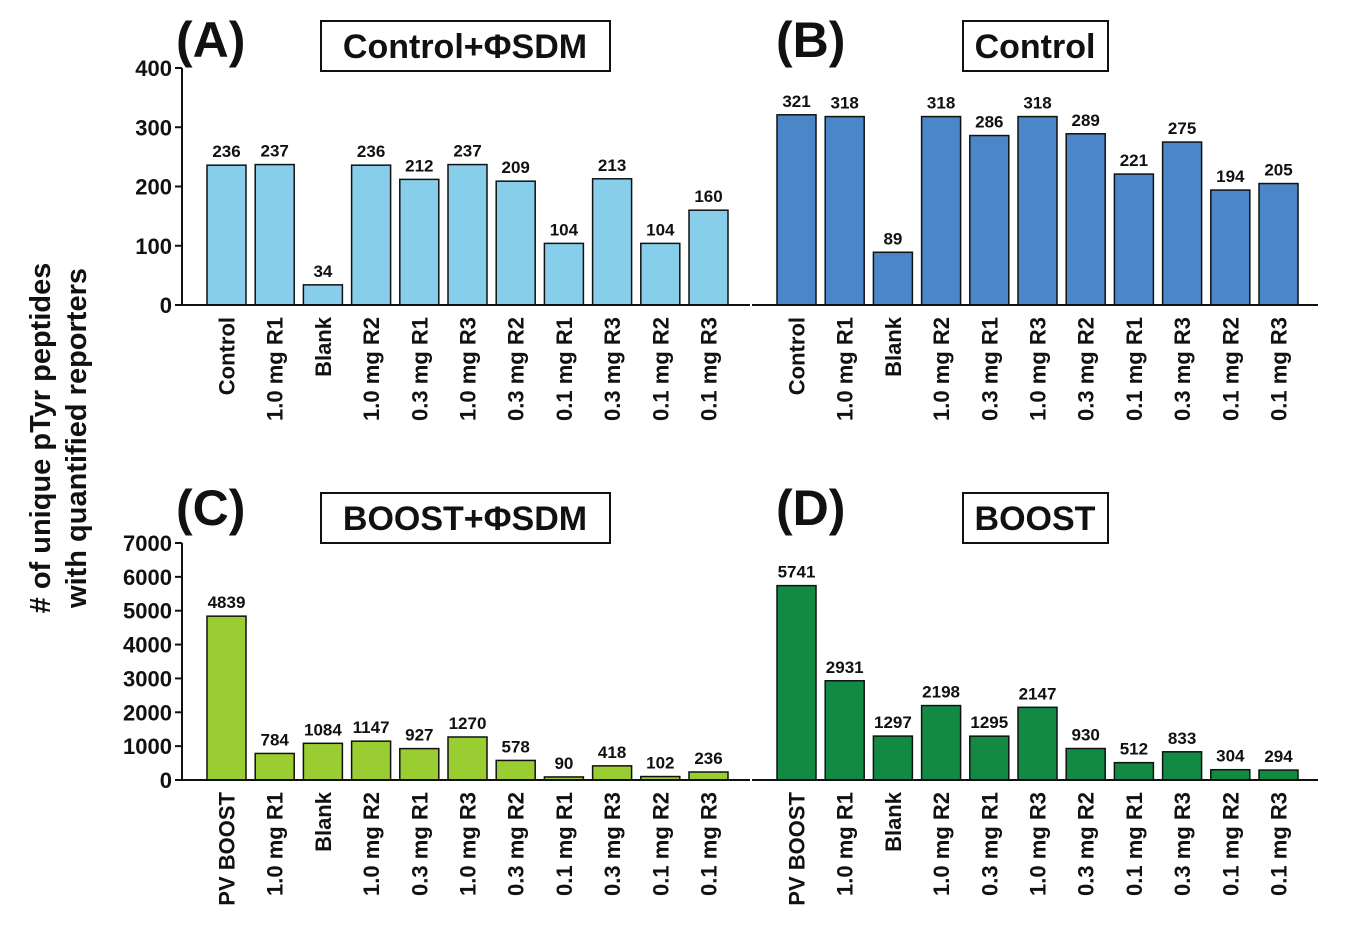 The image size is (1360, 942). Describe the element at coordinates (210, 40) in the screenshot. I see `panel-letter: (A)` at that location.